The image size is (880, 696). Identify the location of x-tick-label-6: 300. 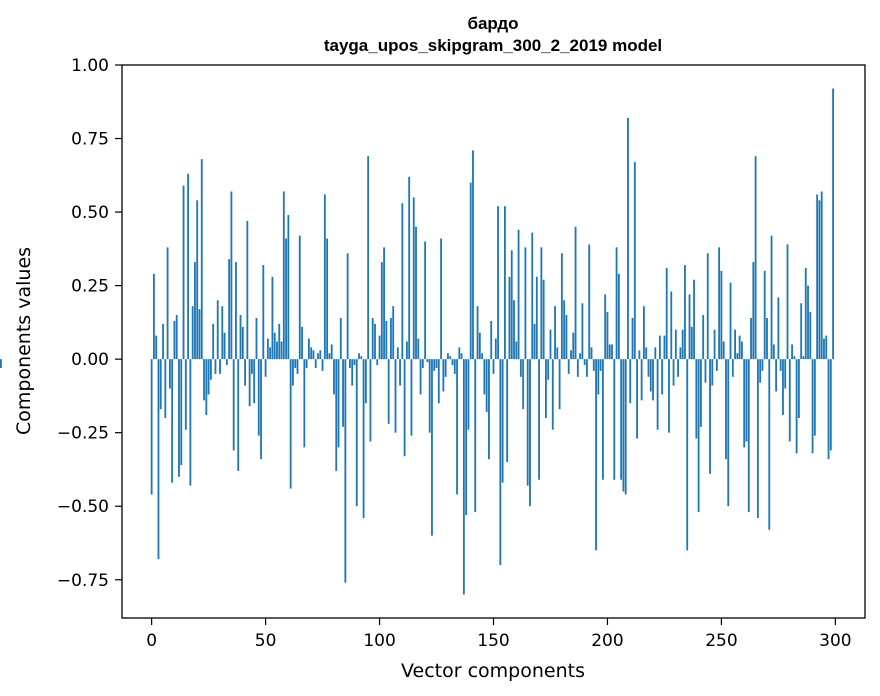
(835, 641).